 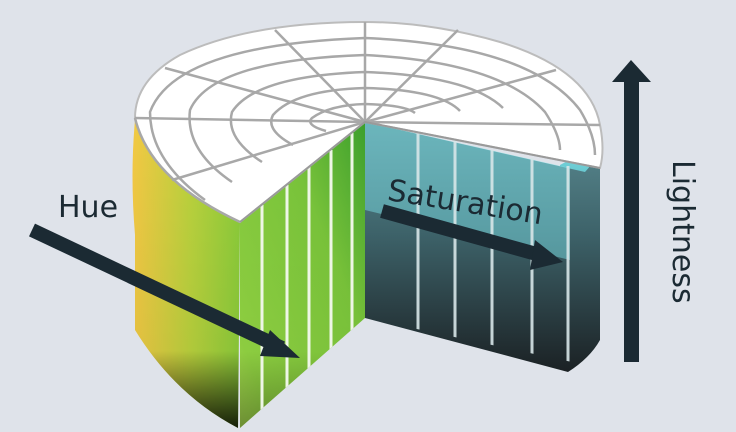 I want to click on lightness-label: Lightness, so click(x=682, y=232).